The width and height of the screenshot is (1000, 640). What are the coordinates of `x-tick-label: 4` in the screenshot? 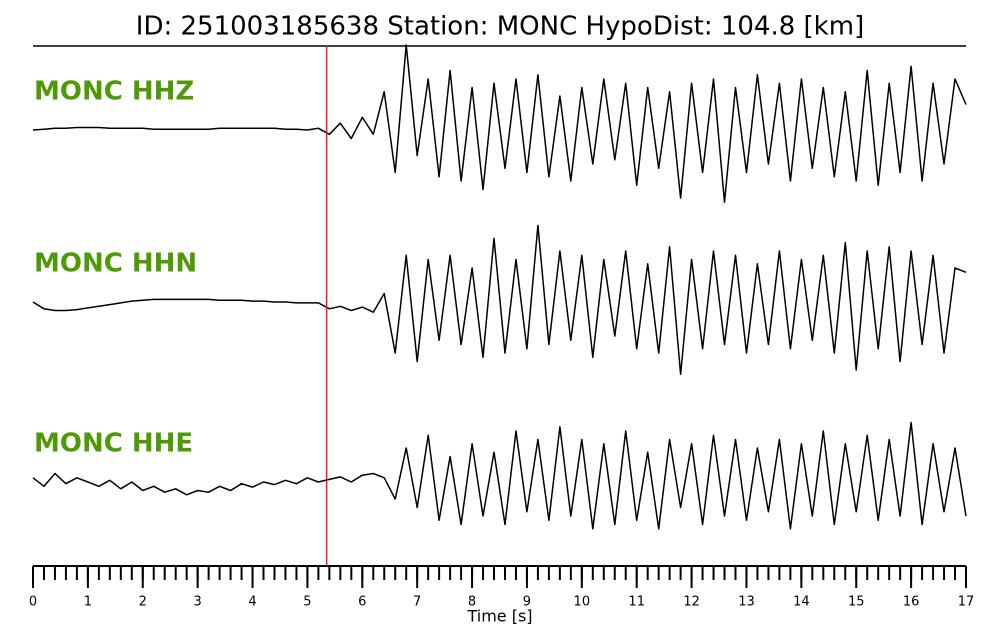 It's located at (252, 602).